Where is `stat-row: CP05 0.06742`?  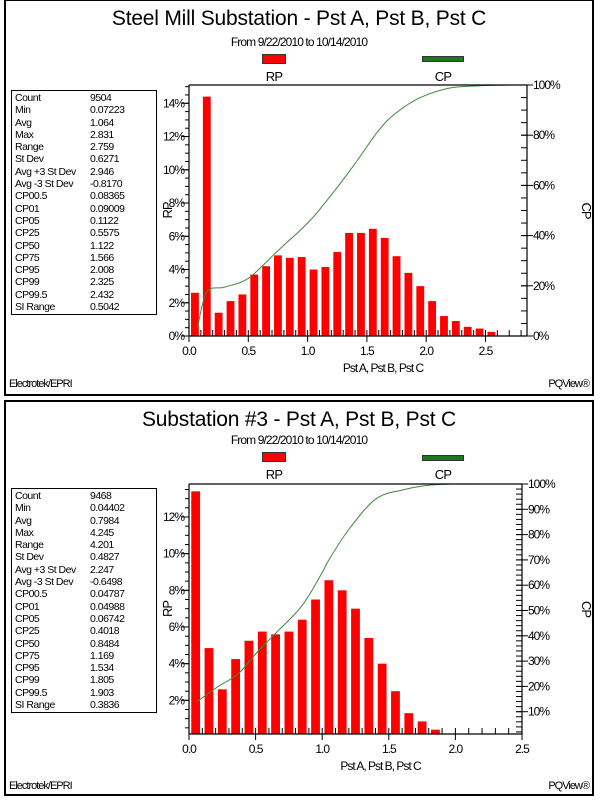
stat-row: CP05 0.06742 is located at coordinates (85, 619).